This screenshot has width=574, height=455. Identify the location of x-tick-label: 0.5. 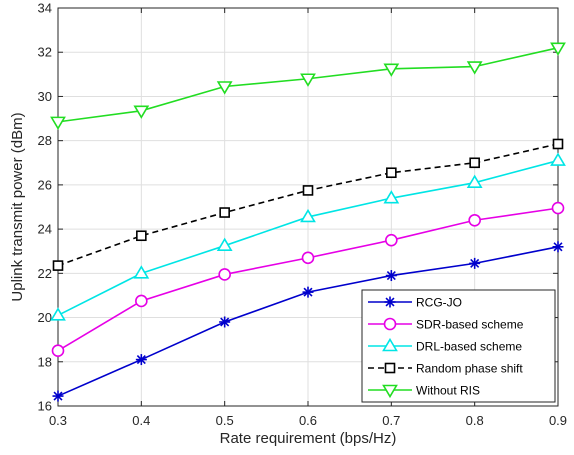
(225, 420).